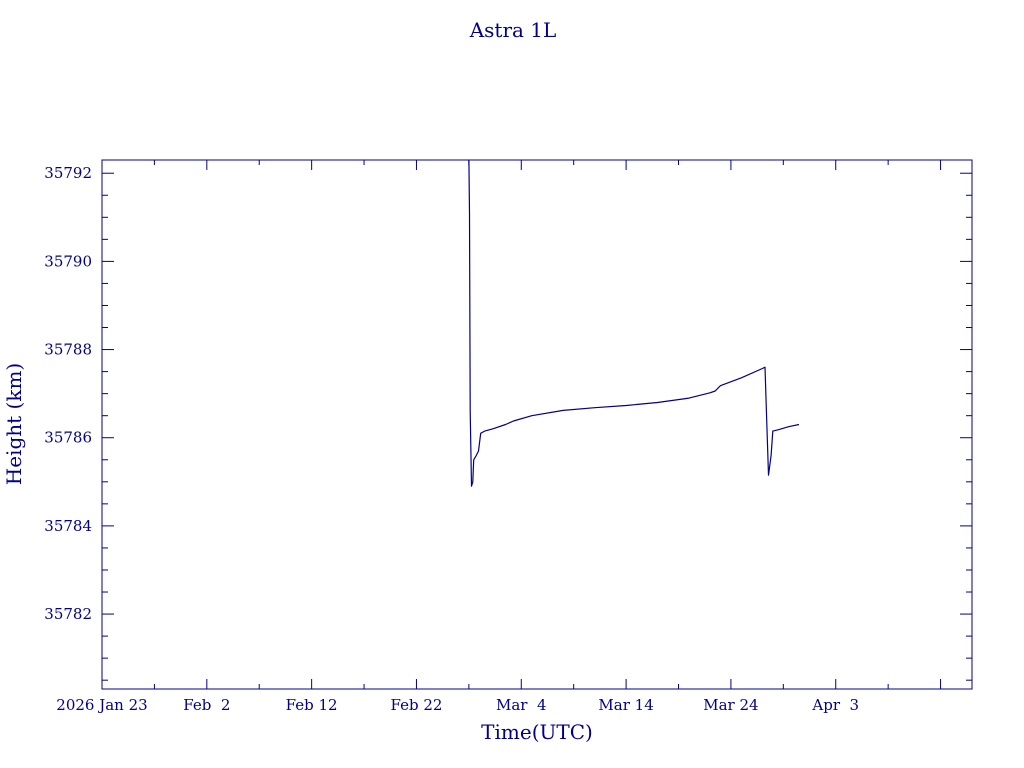 The height and width of the screenshot is (768, 1024). What do you see at coordinates (206, 705) in the screenshot?
I see `x-tick-label: Feb 2` at bounding box center [206, 705].